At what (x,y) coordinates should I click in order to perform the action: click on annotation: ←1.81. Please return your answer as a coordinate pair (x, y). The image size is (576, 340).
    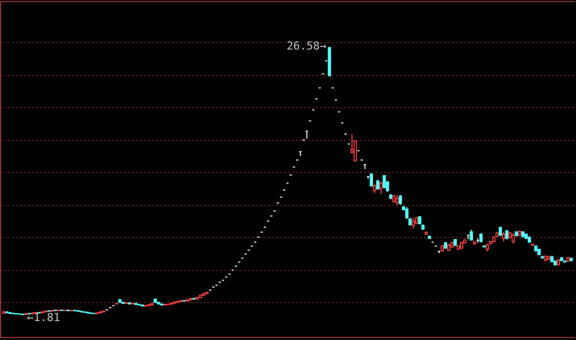
    Looking at the image, I should click on (43, 317).